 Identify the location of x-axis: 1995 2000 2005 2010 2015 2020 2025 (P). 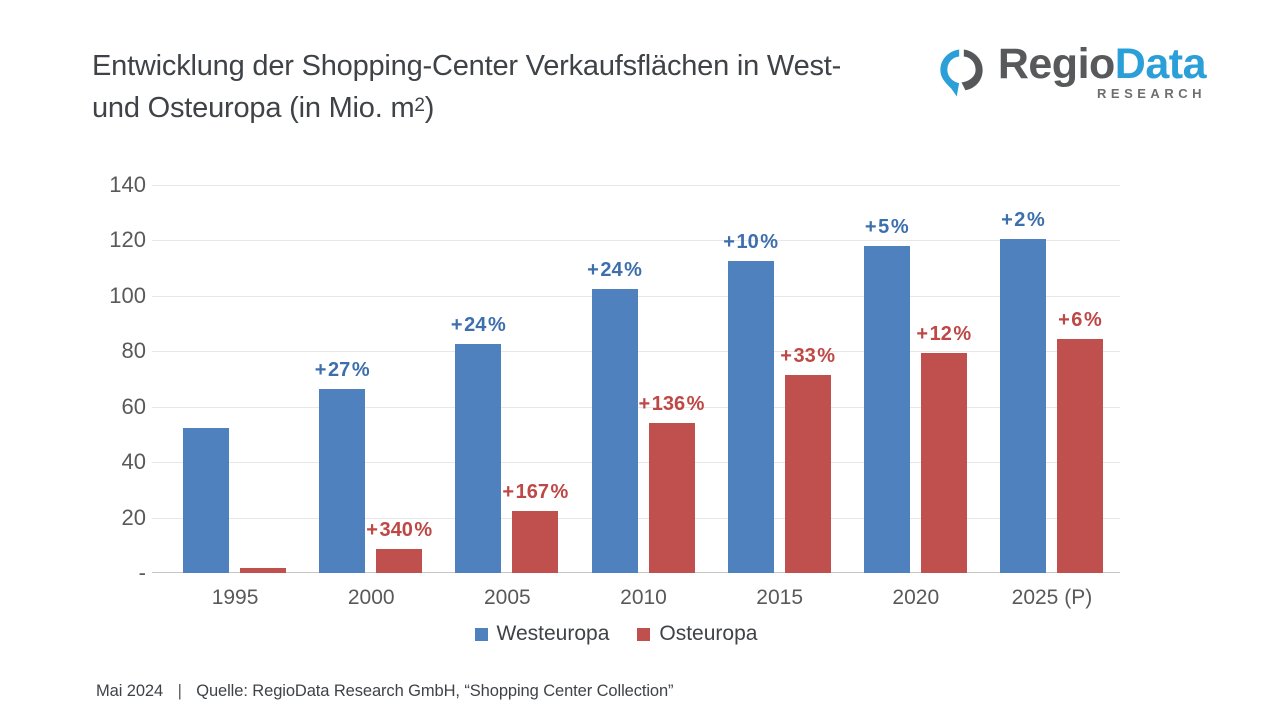
(636, 600).